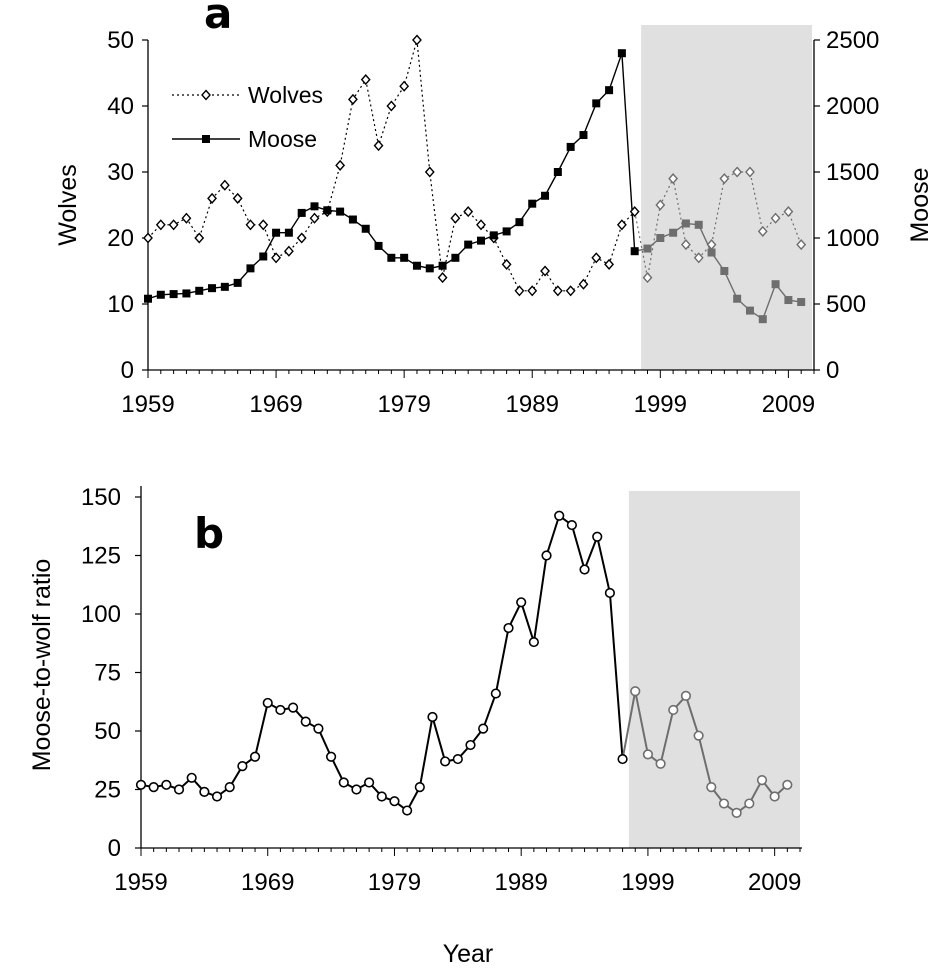 Image resolution: width=936 pixels, height=970 pixels. I want to click on panel-a-left-tick-label: 50, so click(120, 40).